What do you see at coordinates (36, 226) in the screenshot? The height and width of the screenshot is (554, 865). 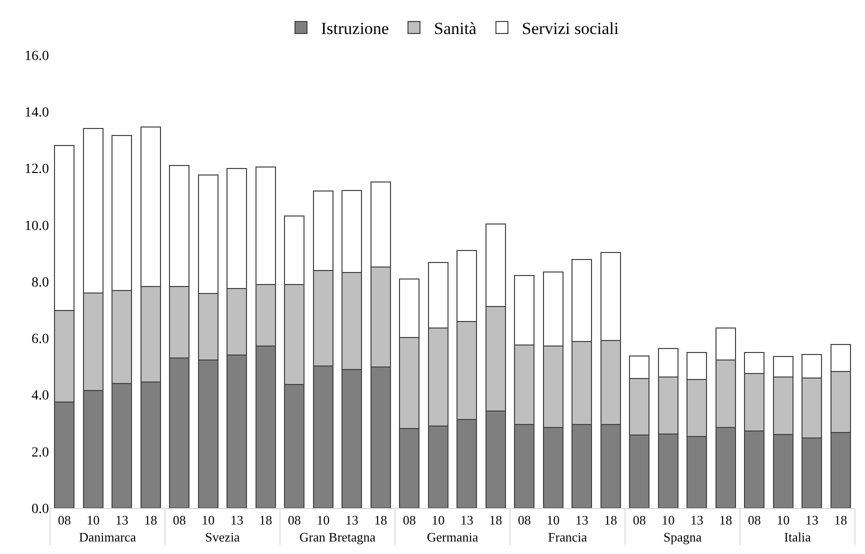 I see `y-tick-label: 10.0` at bounding box center [36, 226].